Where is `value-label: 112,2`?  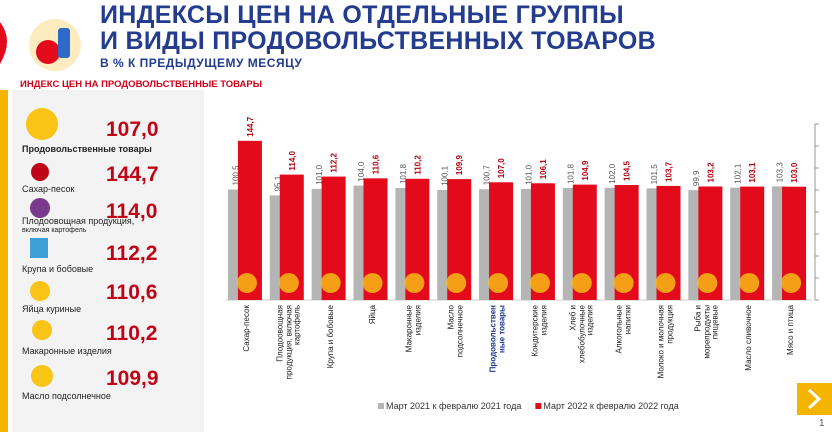
value-label: 112,2 is located at coordinates (334, 162).